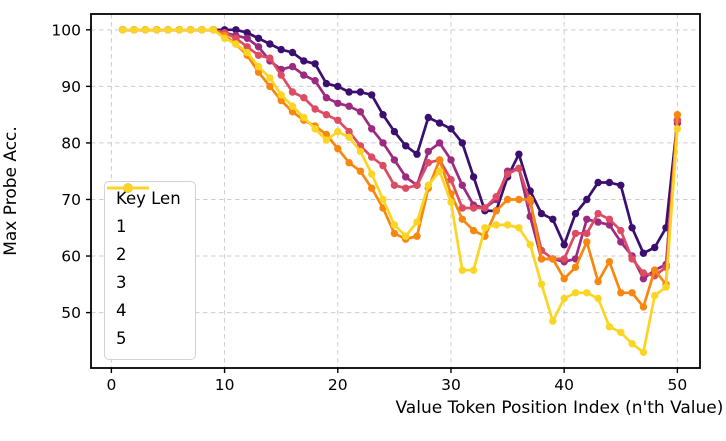  Describe the element at coordinates (148, 198) in the screenshot. I see `legend-title: Key Len` at that location.